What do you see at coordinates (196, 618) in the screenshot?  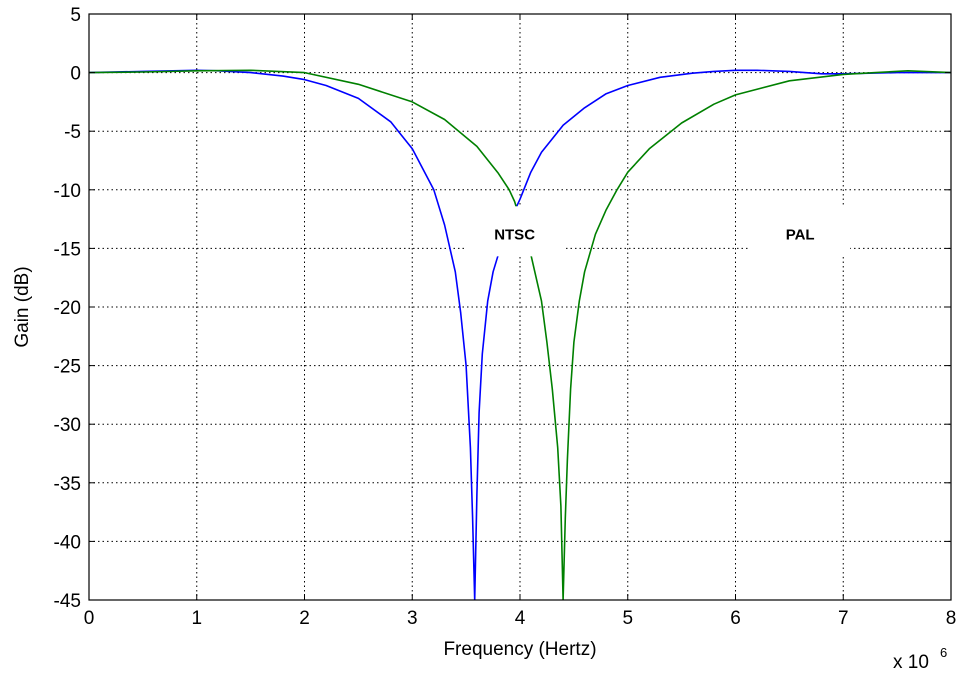 I see `x-tick-label: 1` at bounding box center [196, 618].